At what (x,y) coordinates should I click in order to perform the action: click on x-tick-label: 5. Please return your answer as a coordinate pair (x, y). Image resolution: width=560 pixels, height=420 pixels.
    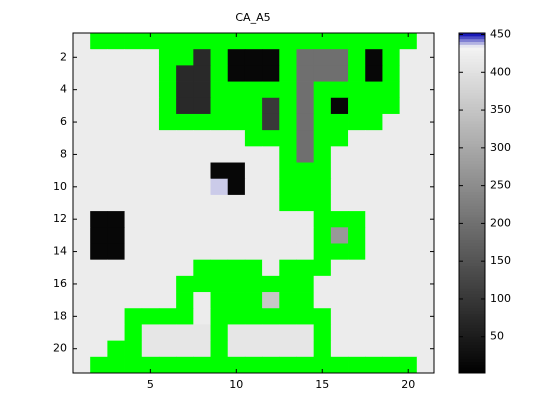
    Looking at the image, I should click on (150, 384).